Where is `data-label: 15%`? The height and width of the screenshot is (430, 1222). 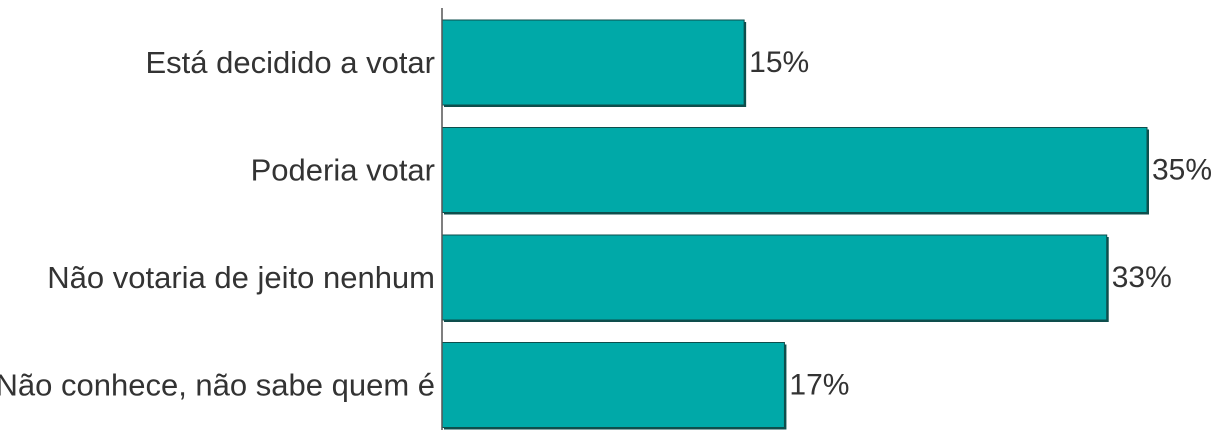
data-label: 15% is located at coordinates (779, 62).